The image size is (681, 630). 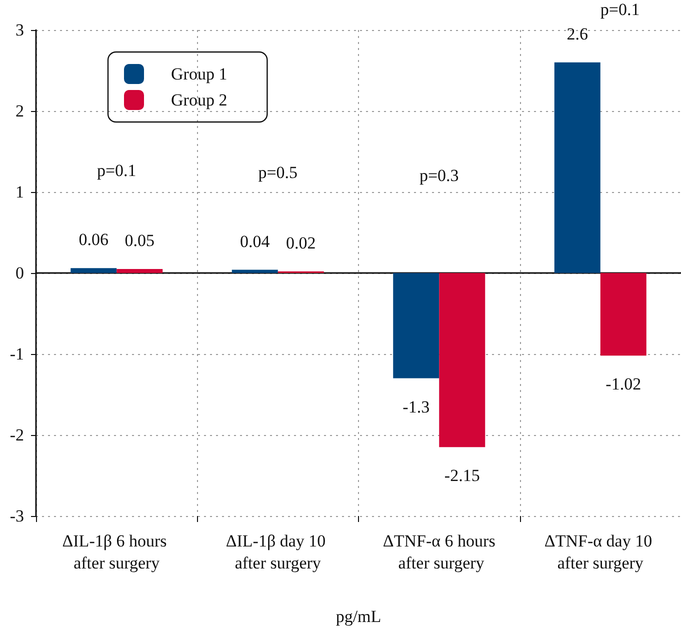 I want to click on annotation: p=0.3, so click(x=439, y=175).